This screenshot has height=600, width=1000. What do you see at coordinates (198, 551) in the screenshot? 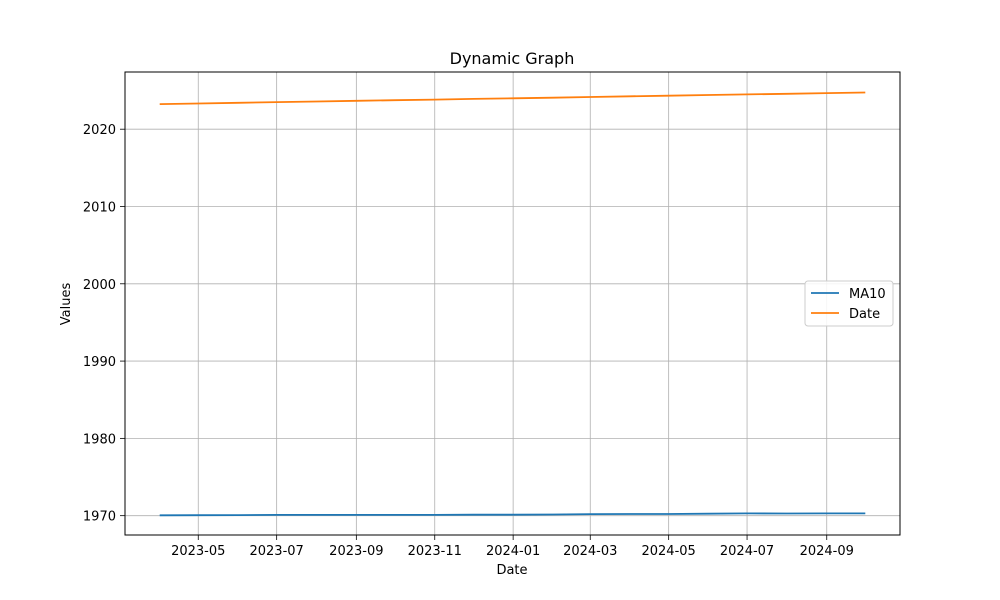
I see `x-tick-label: 2023-05` at bounding box center [198, 551].